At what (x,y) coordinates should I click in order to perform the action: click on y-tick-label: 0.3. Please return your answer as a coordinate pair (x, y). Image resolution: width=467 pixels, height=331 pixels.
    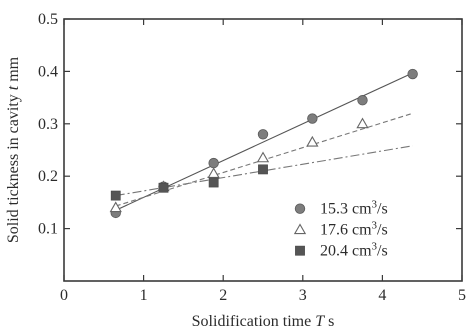
    Looking at the image, I should click on (48, 124).